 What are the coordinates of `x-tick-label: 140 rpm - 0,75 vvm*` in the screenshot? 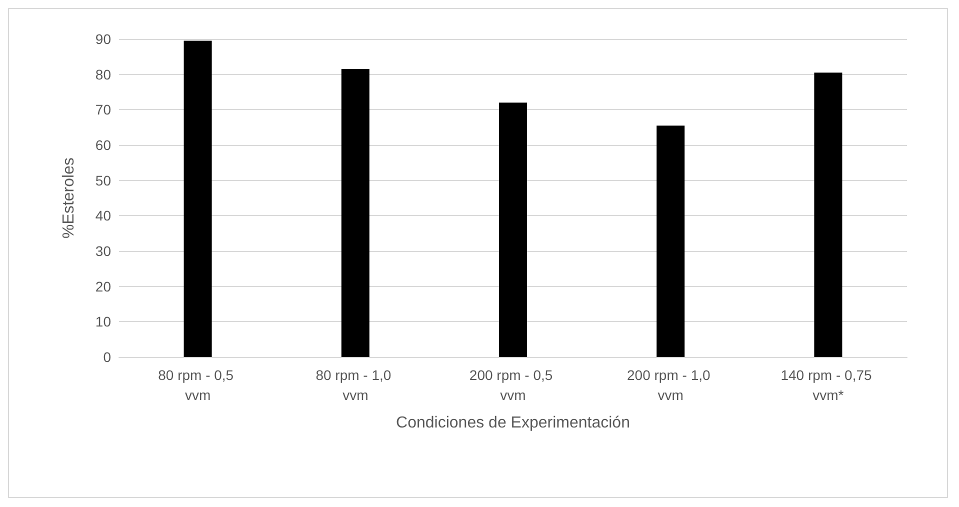 It's located at (828, 385).